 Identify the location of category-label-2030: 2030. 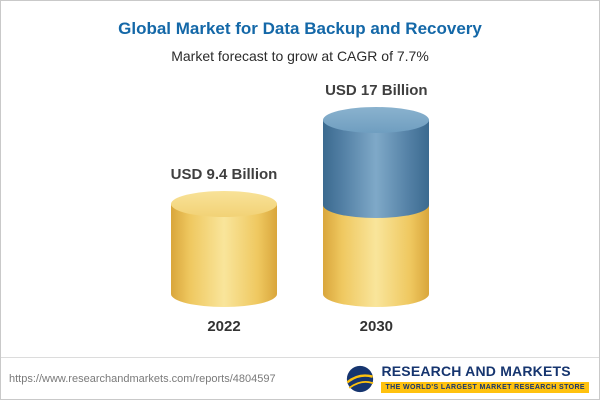
(376, 326).